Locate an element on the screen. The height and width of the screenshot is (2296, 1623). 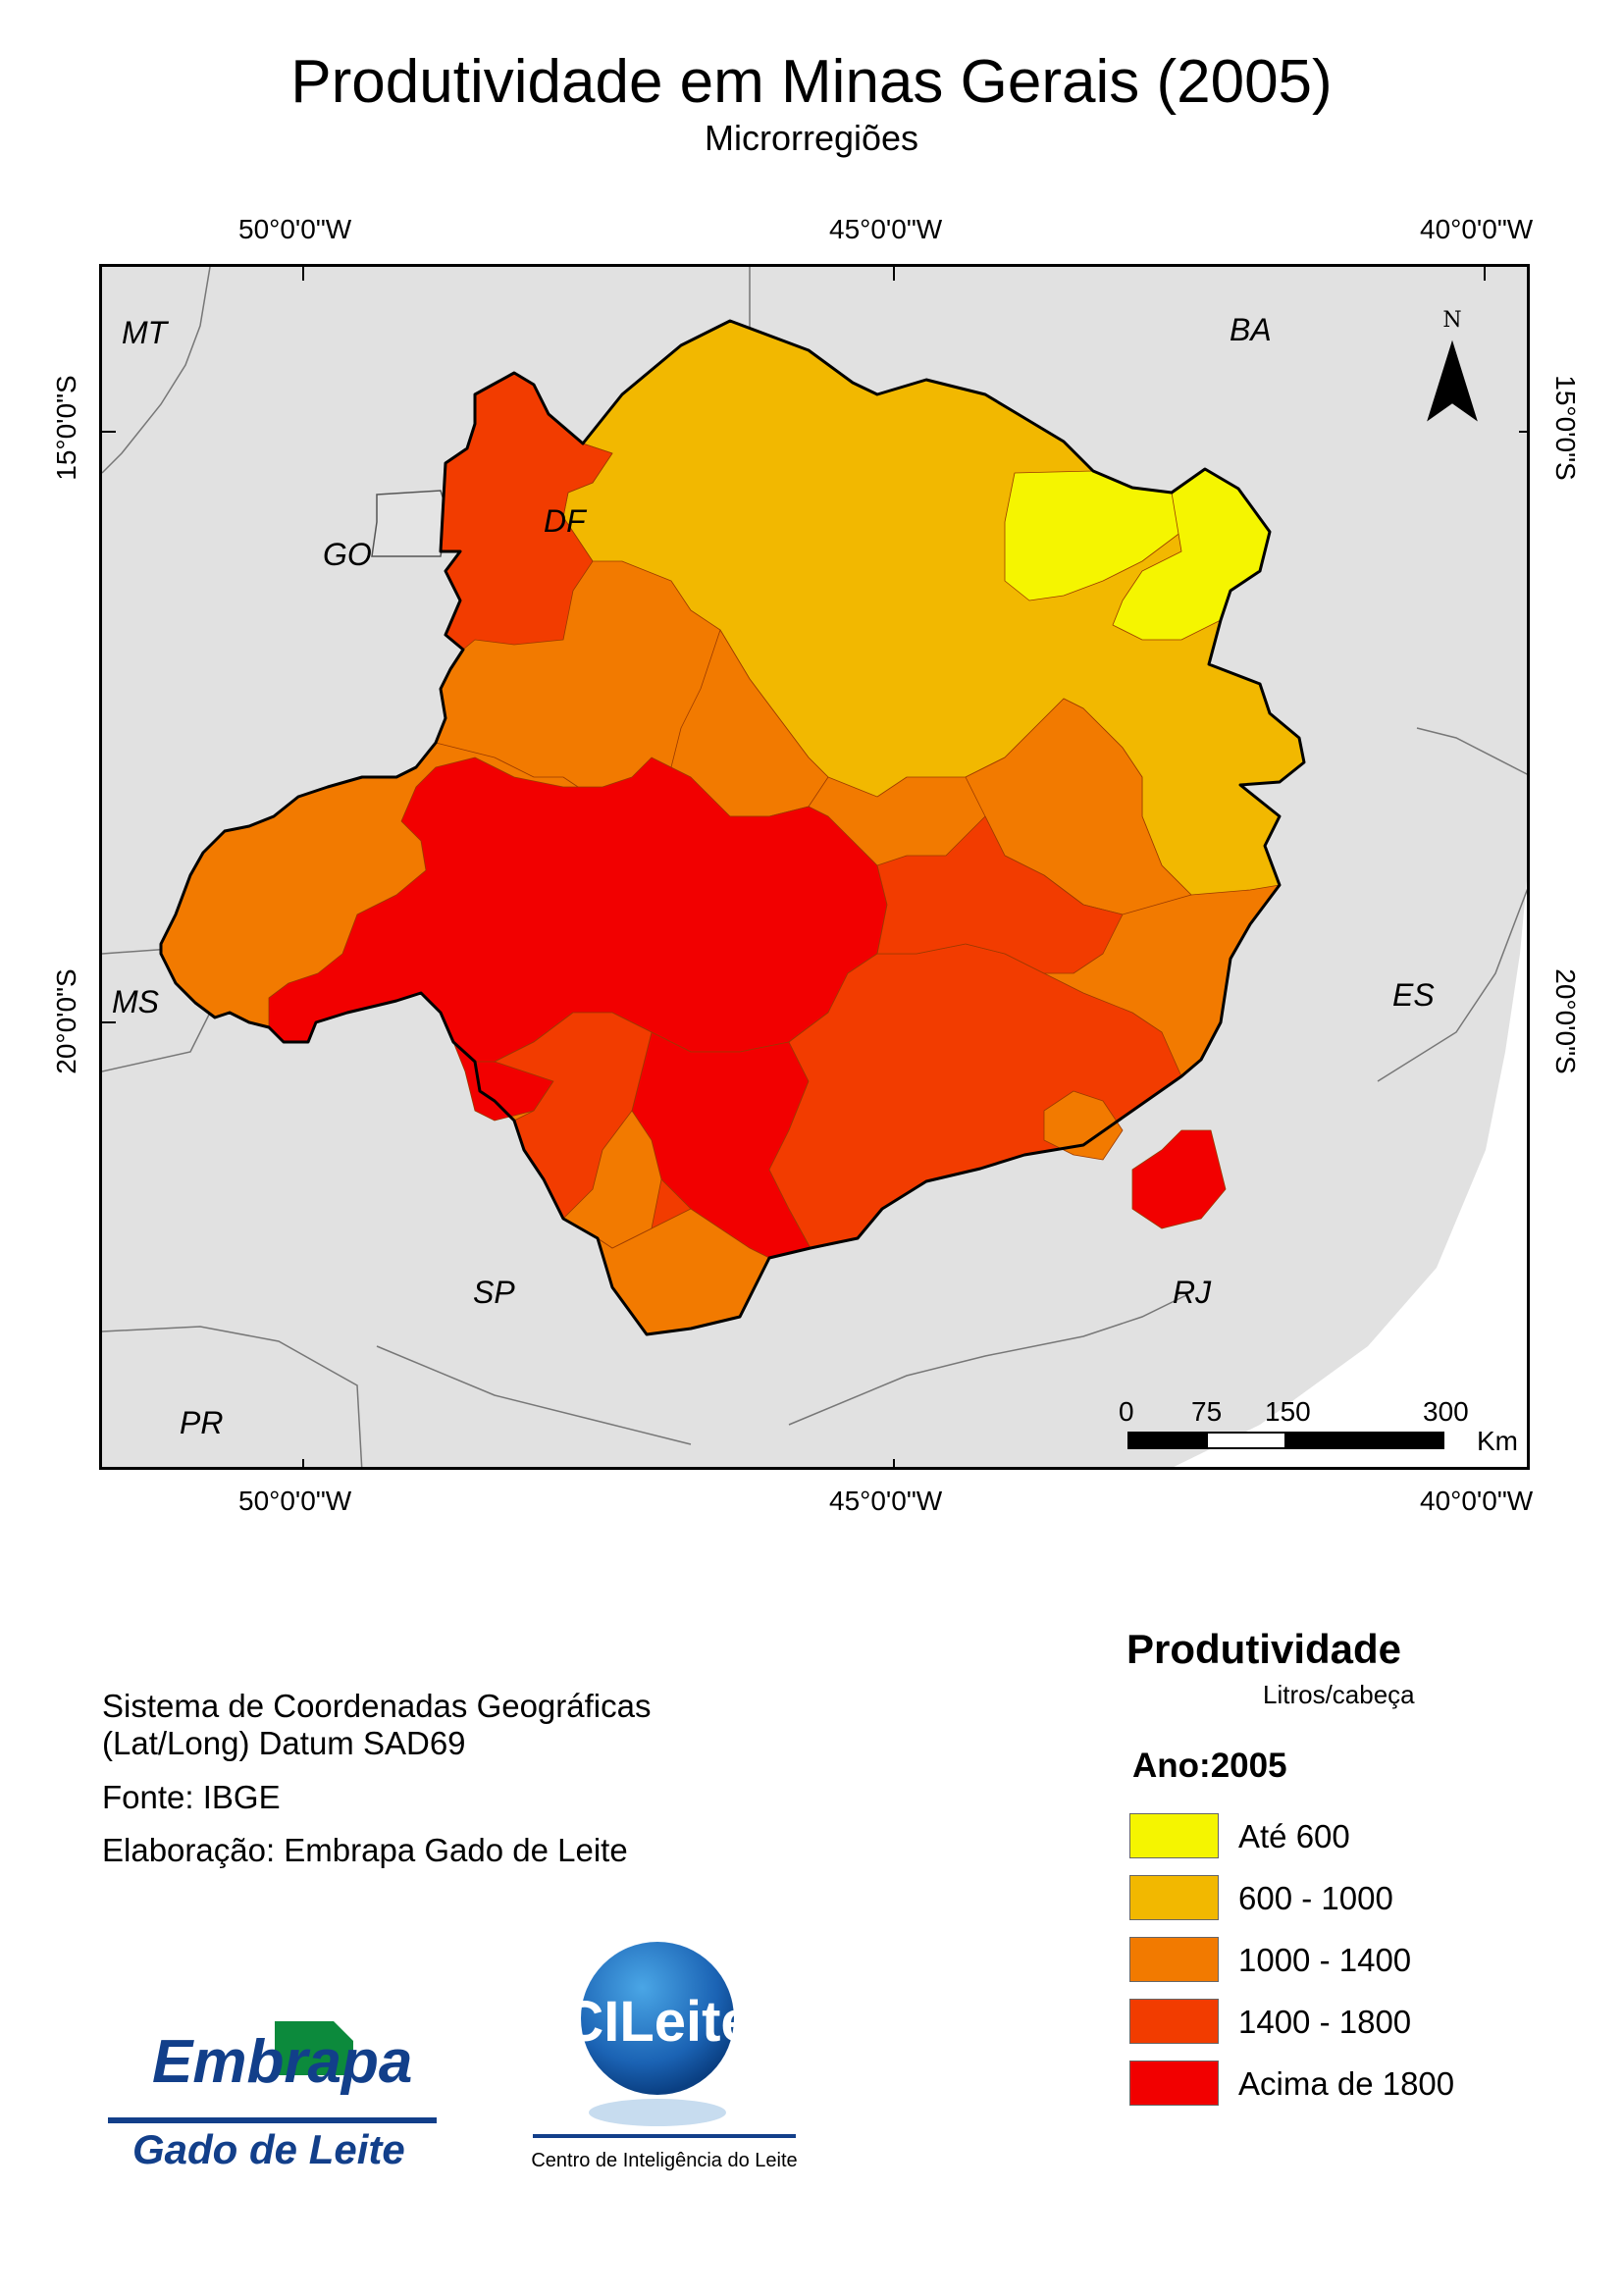
legend-unit: Litros/cabeça is located at coordinates (1339, 1694).